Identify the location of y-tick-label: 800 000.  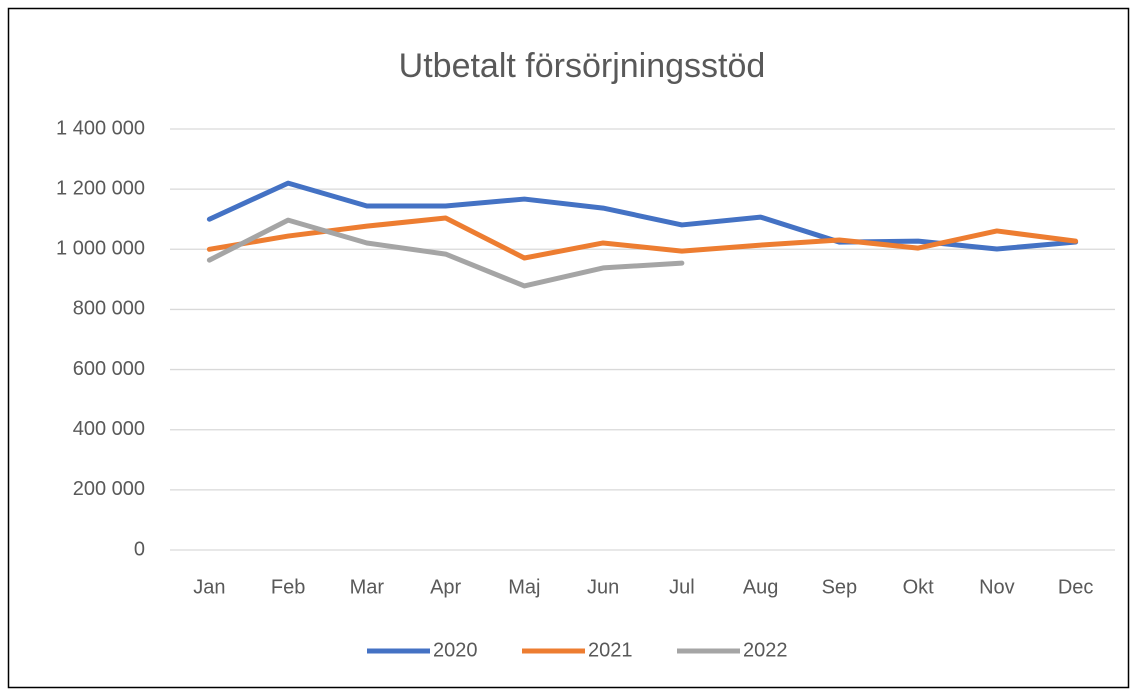
(109, 309).